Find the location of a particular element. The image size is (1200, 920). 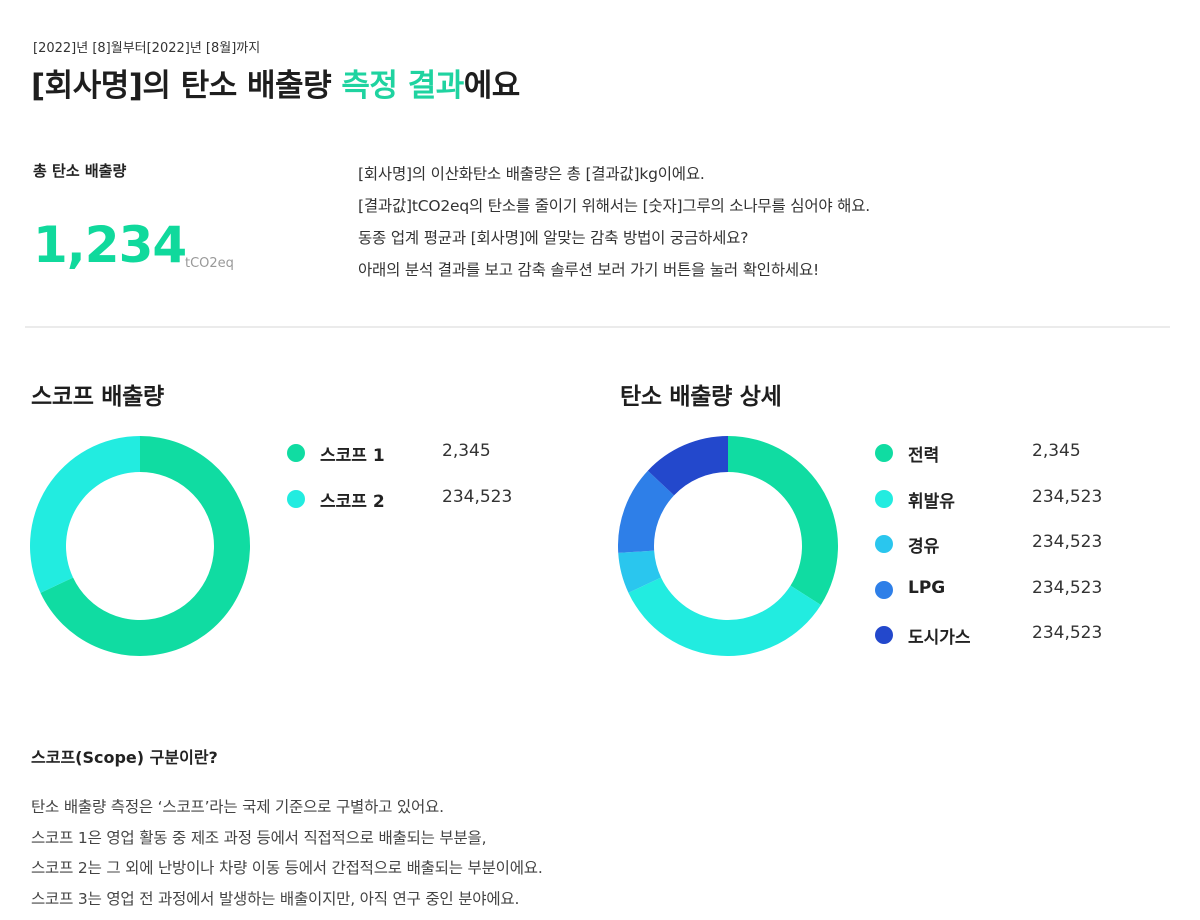

total-emission-label: 총 탄소 배출량 is located at coordinates (80, 171).